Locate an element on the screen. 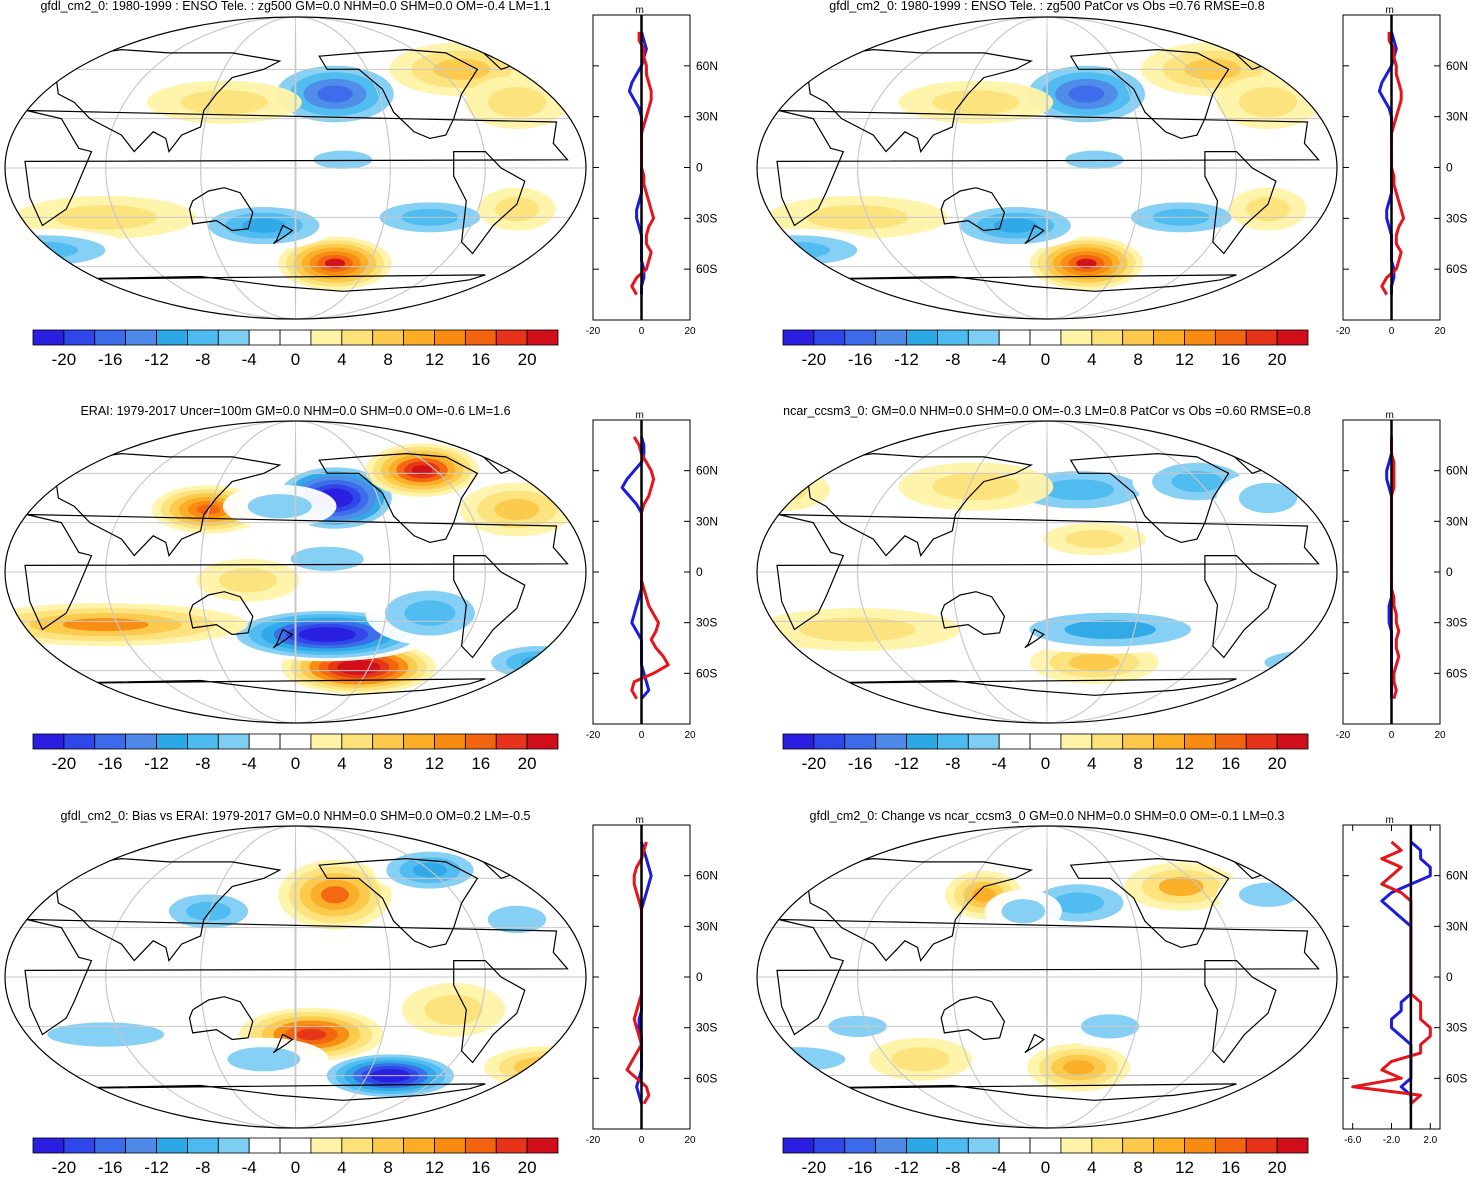 Image resolution: width=1483 pixels, height=1184 pixels. map-field is located at coordinates (1047, 168).